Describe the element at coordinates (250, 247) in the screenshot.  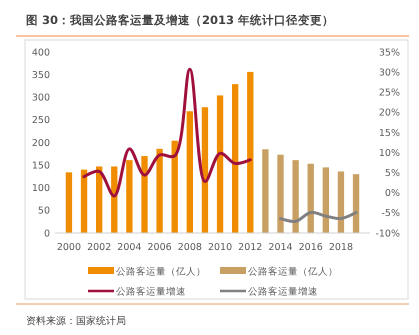
I see `x-tick-label: 2012` at that location.